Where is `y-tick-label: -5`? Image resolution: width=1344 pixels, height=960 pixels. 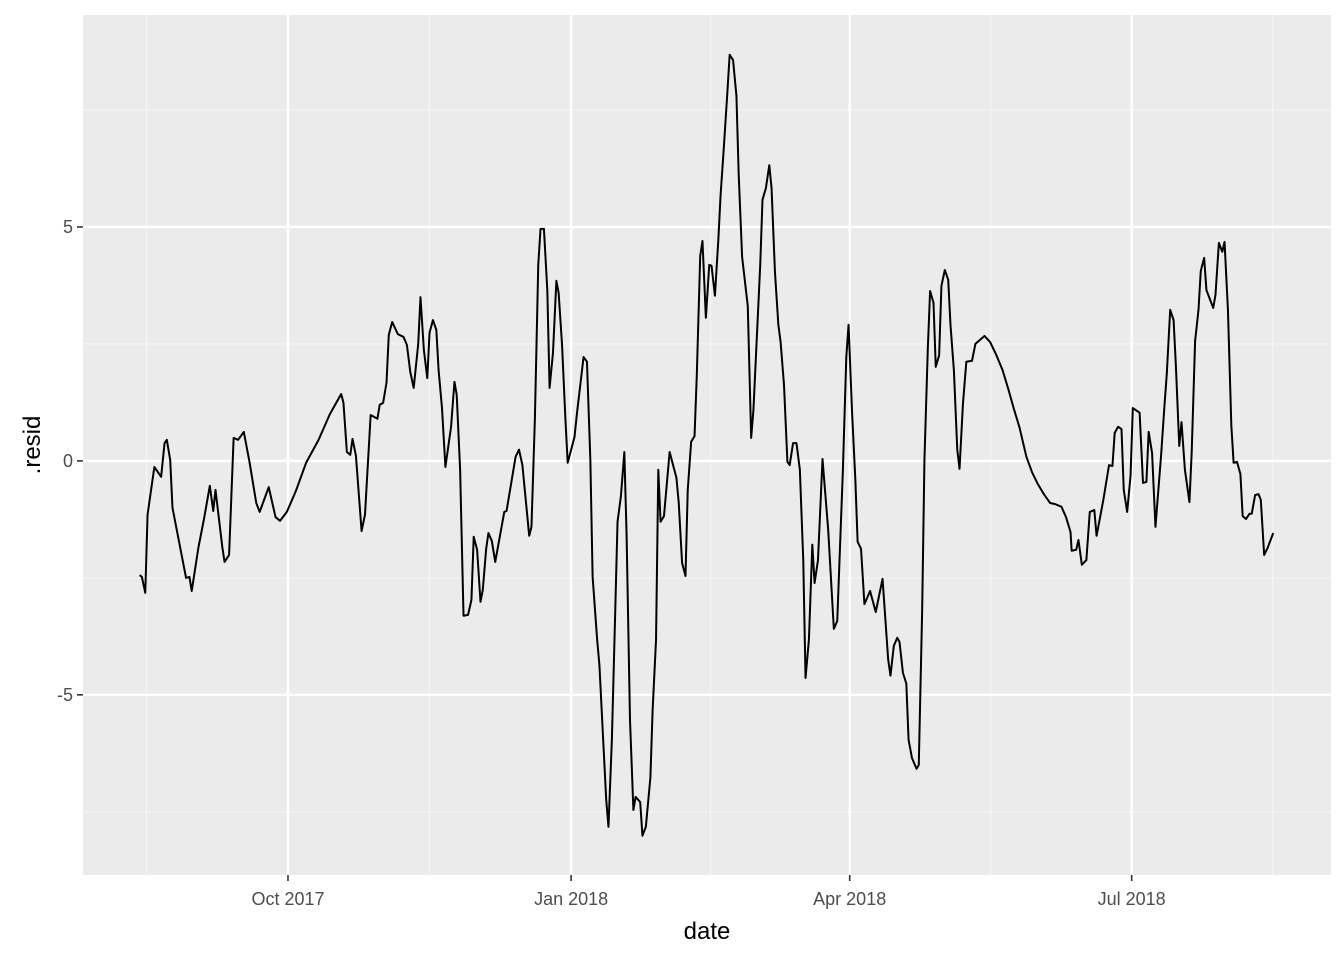 y-tick-label: -5 is located at coordinates (65, 695).